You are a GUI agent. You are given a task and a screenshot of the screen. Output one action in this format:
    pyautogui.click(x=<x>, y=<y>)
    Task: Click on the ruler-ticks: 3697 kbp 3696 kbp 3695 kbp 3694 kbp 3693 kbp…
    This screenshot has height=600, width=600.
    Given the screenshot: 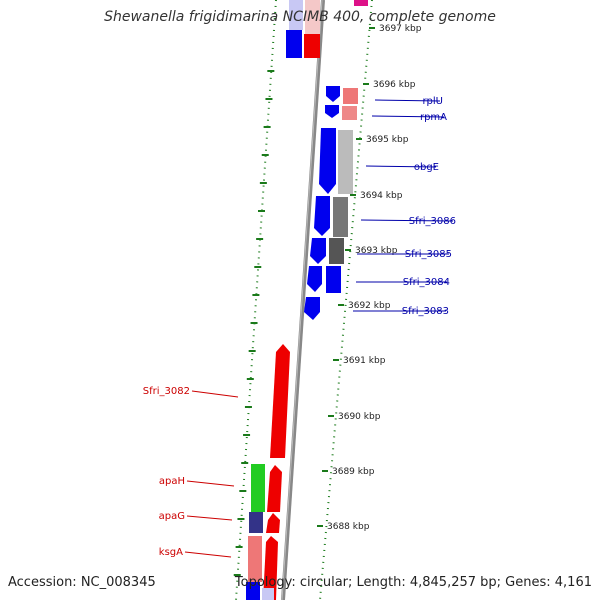 What is the action you would take?
    pyautogui.click(x=369, y=278)
    